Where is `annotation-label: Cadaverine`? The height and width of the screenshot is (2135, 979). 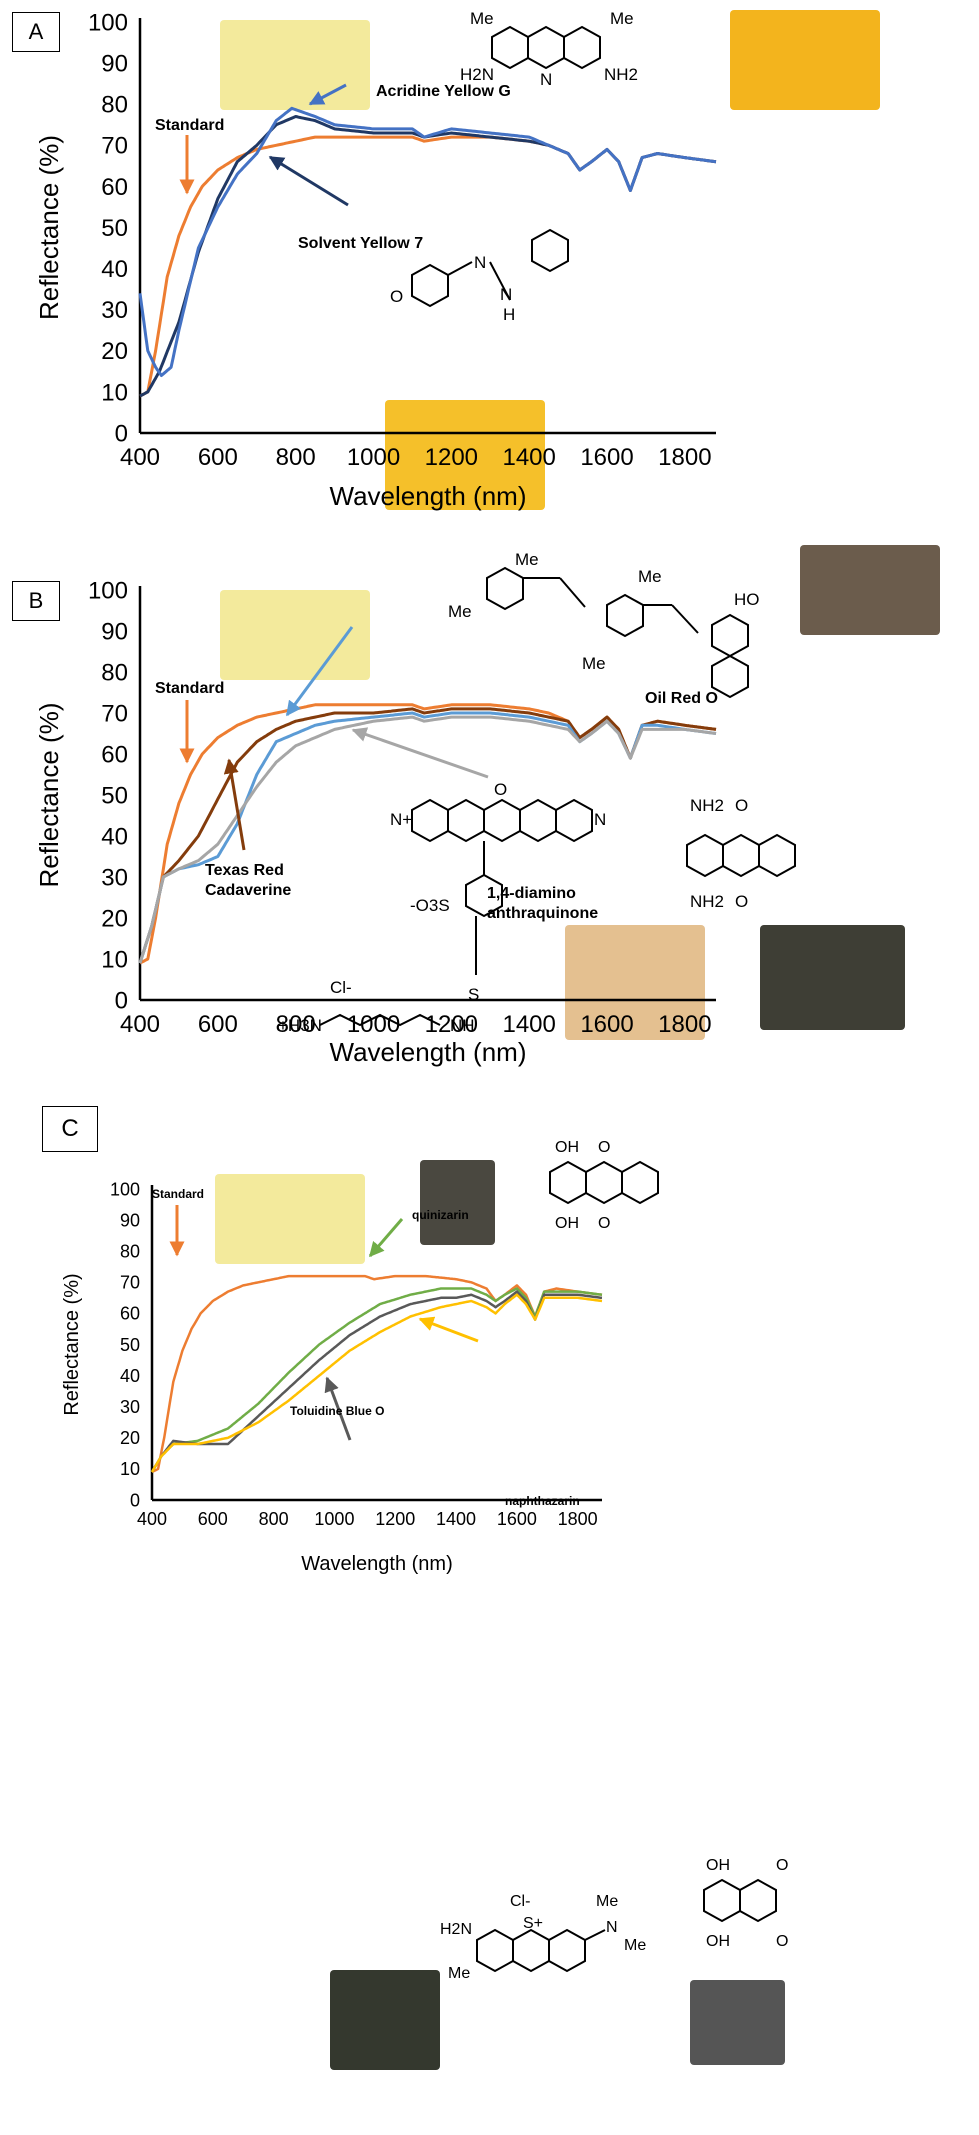
annotation-label: Cadaverine is located at coordinates (248, 890).